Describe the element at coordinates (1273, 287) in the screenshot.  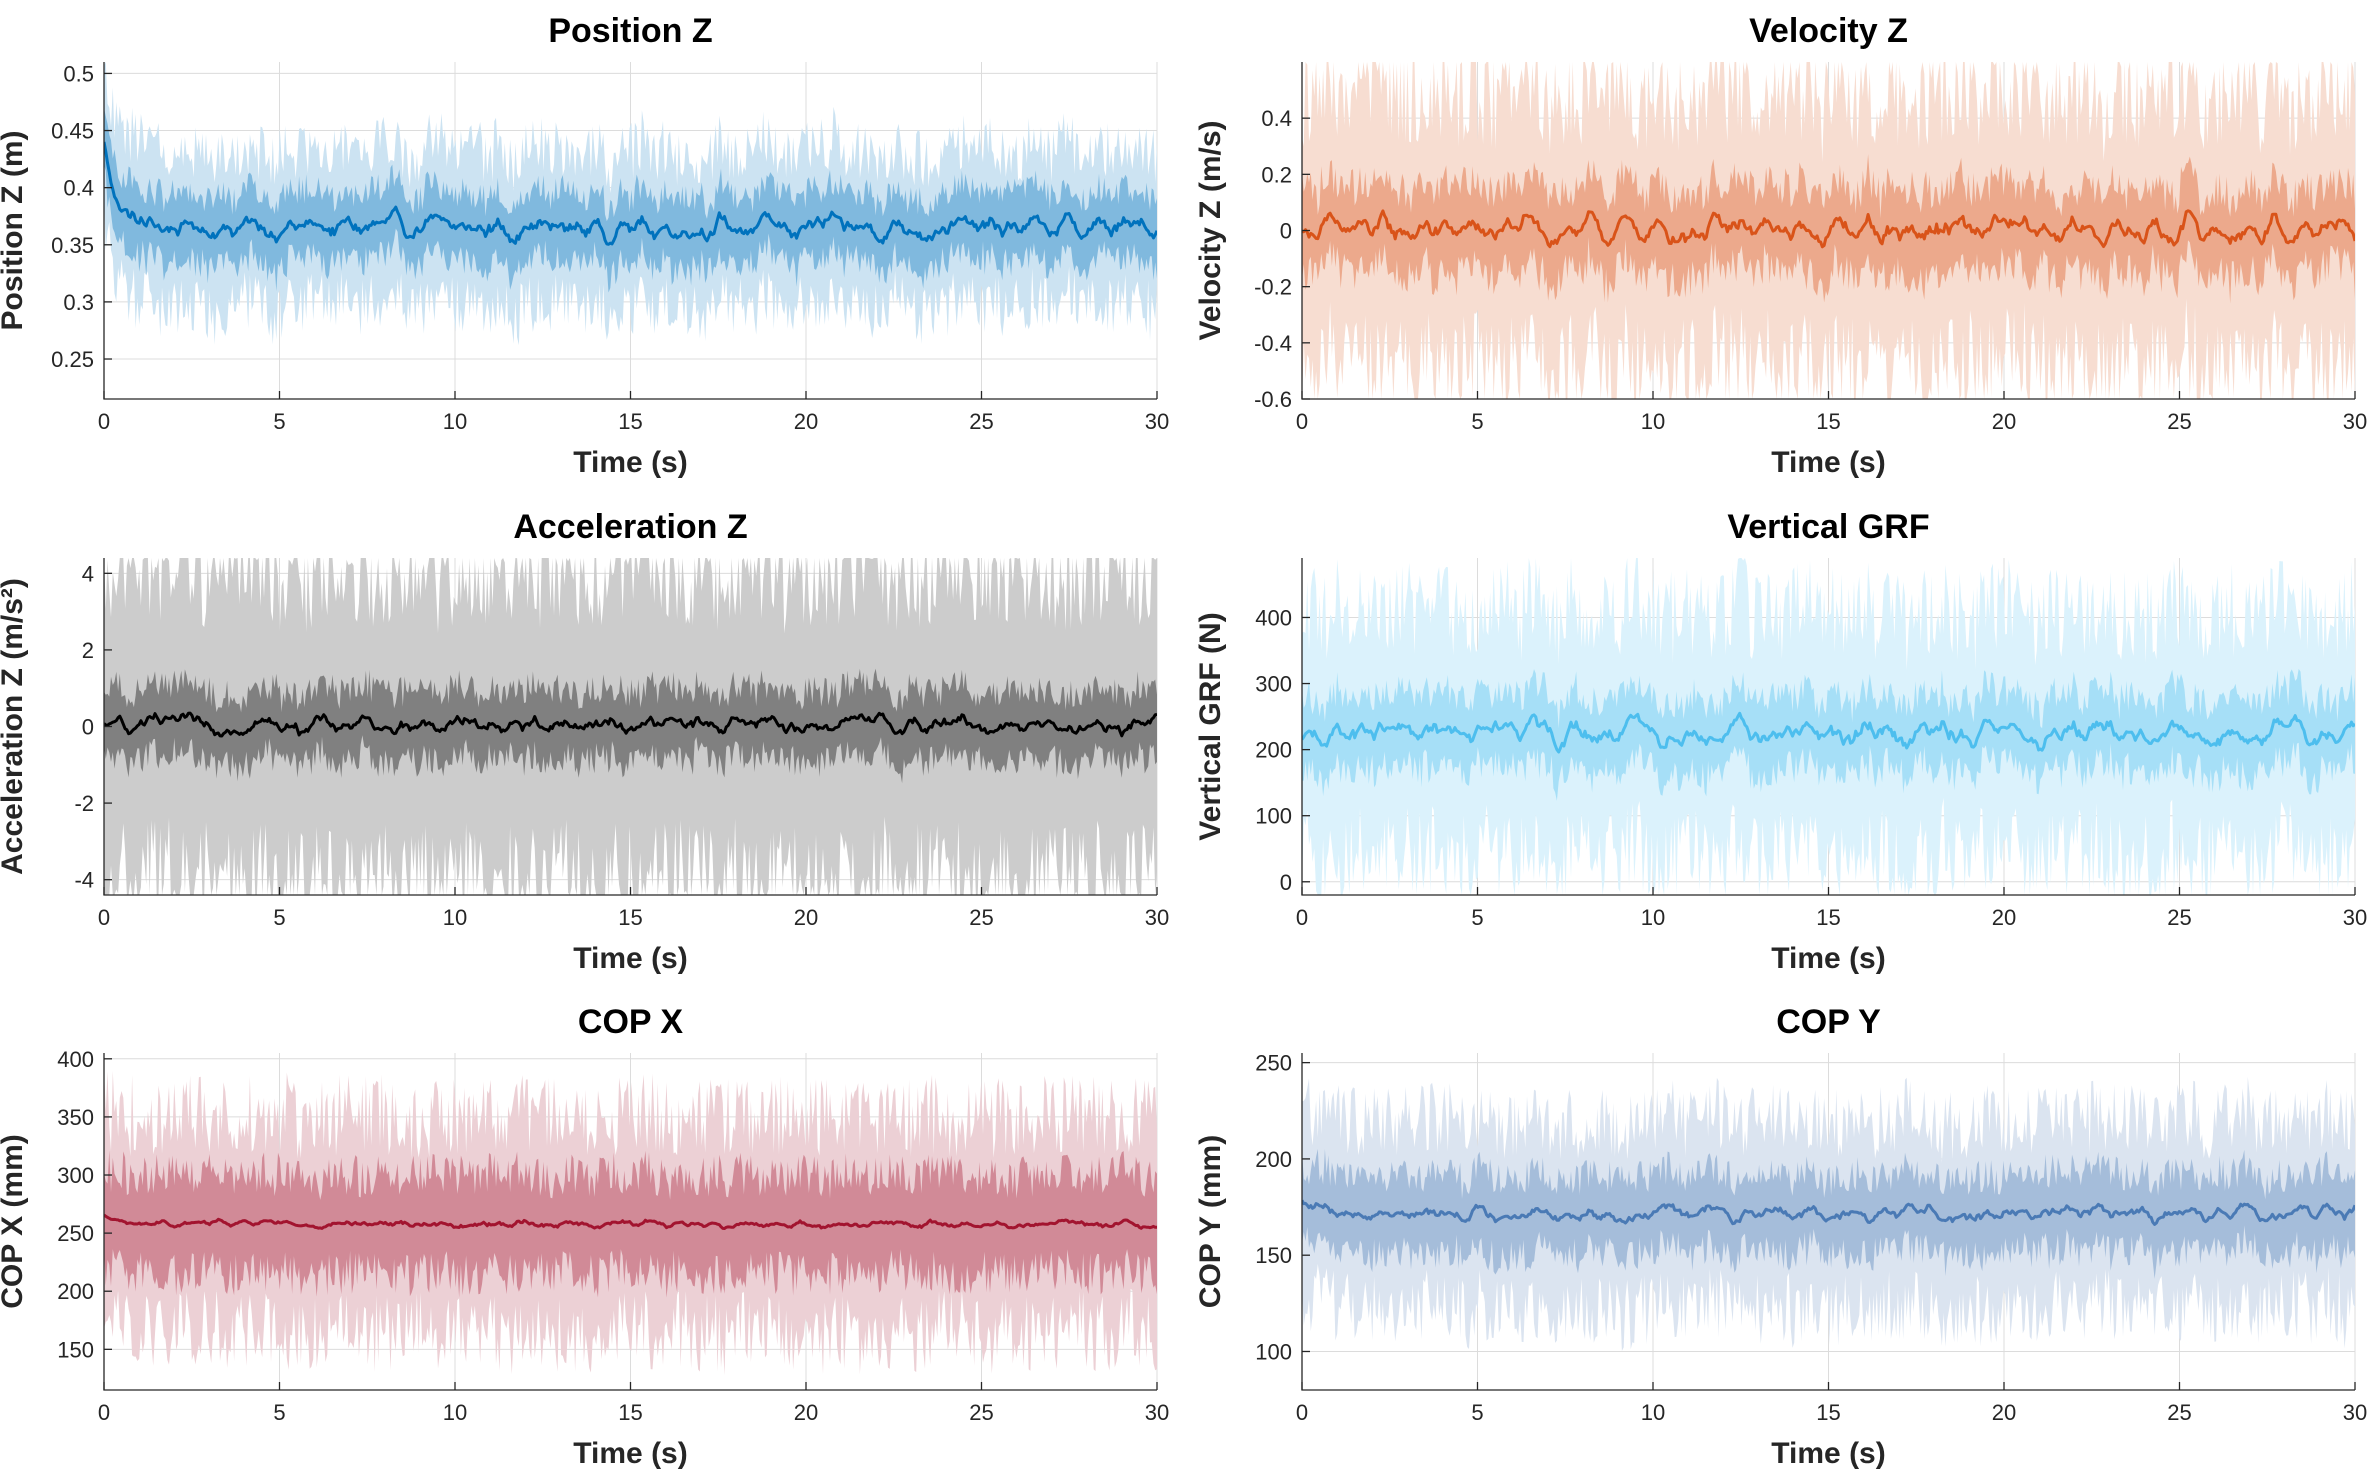
I see `y-tick-label: -0.2` at that location.